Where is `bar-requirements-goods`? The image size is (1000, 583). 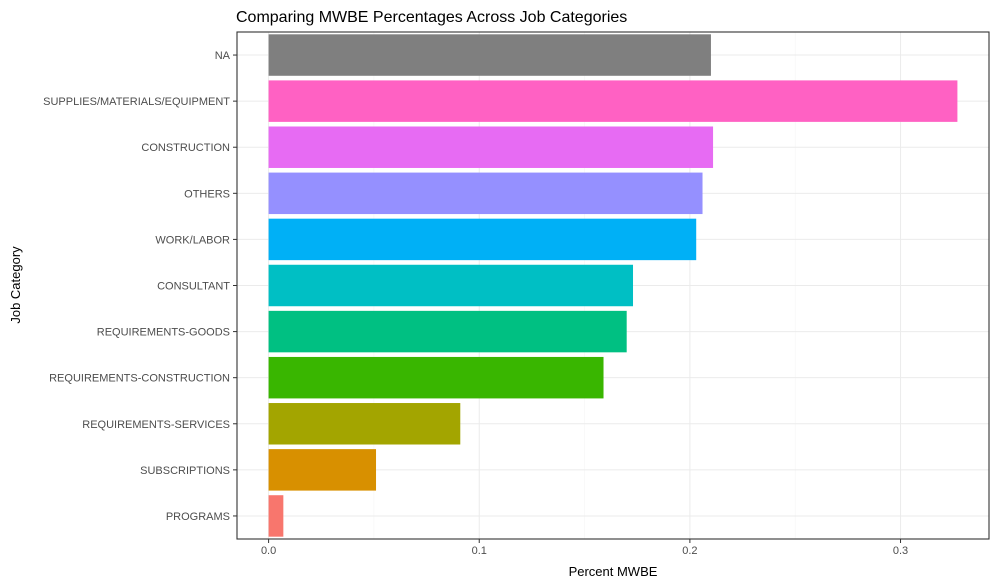
bar-requirements-goods is located at coordinates (447, 331).